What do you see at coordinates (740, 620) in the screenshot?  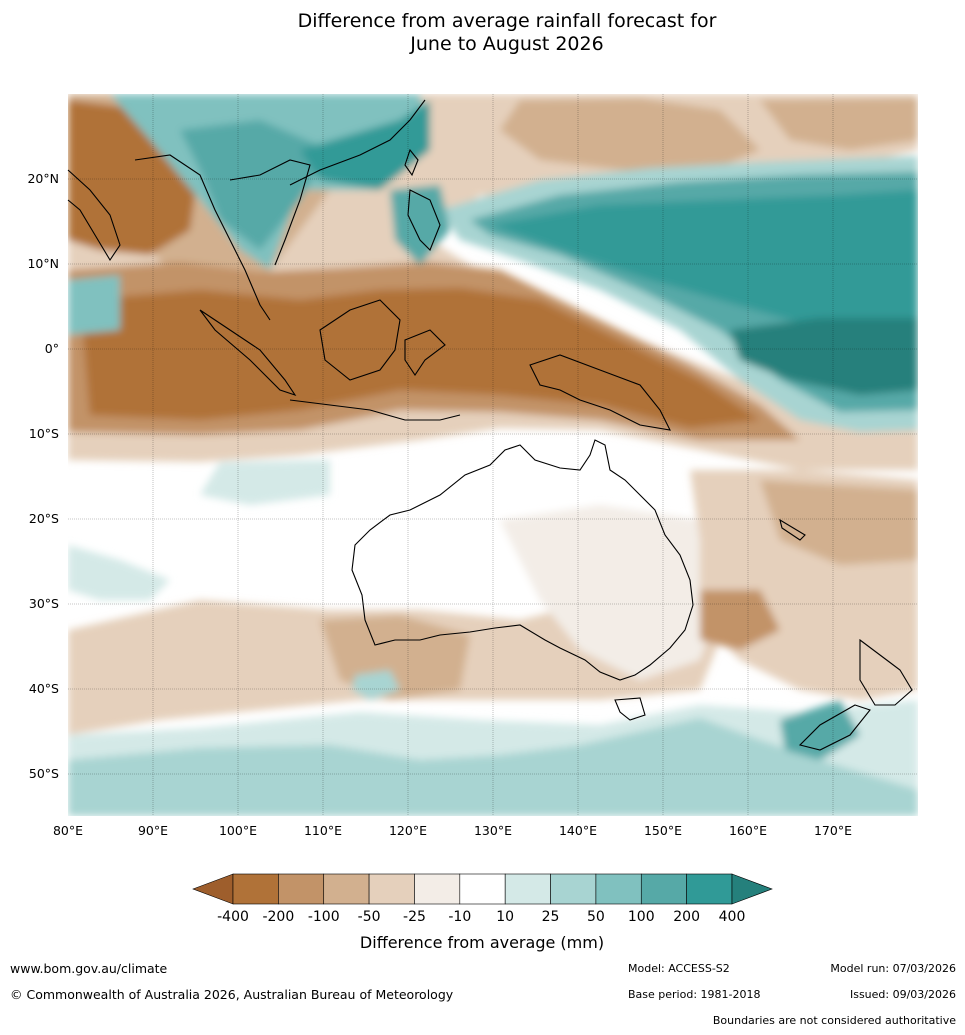 I see `dry-zone-east-coast` at bounding box center [740, 620].